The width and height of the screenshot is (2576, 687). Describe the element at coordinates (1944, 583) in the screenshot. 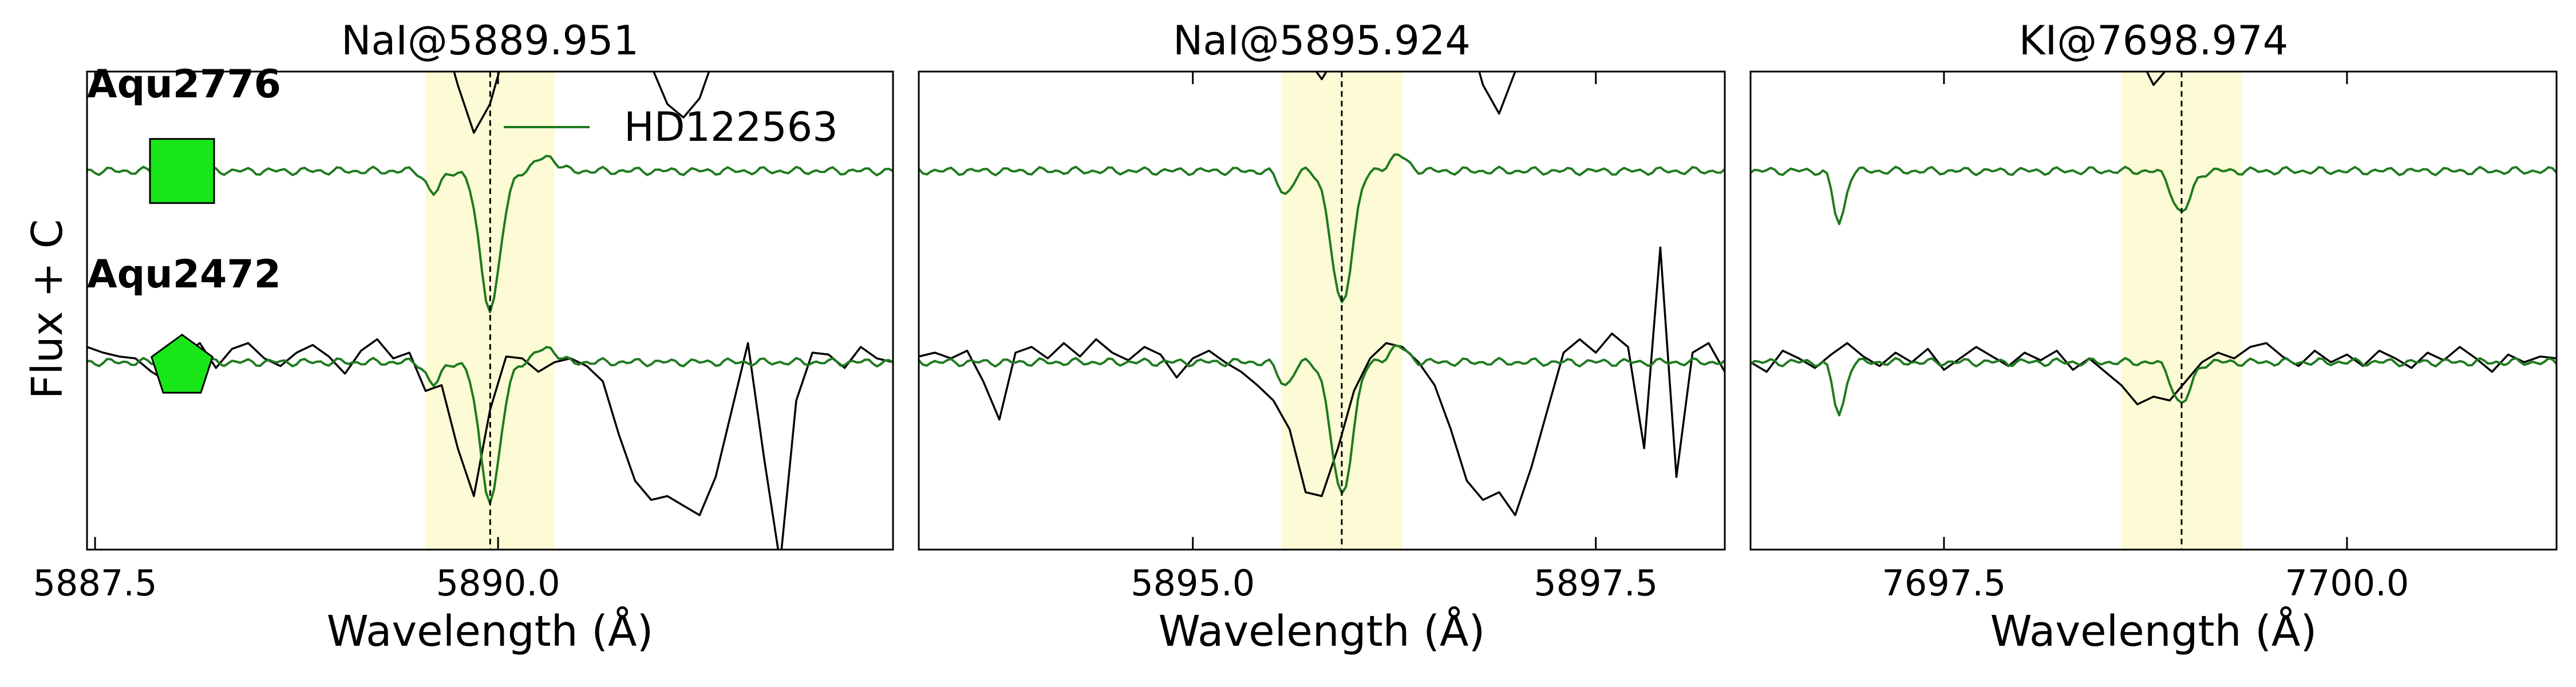

I see `x-tick-label: 7697.5` at that location.